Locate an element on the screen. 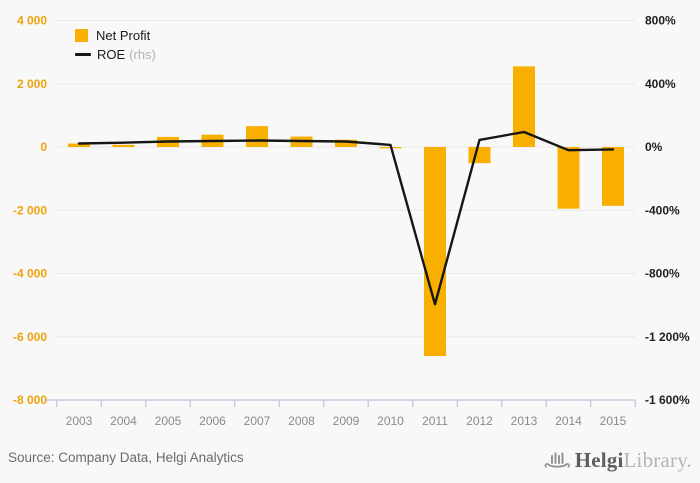 This screenshot has width=700, height=483. legend-item-net-profit: Net Profit is located at coordinates (115, 35).